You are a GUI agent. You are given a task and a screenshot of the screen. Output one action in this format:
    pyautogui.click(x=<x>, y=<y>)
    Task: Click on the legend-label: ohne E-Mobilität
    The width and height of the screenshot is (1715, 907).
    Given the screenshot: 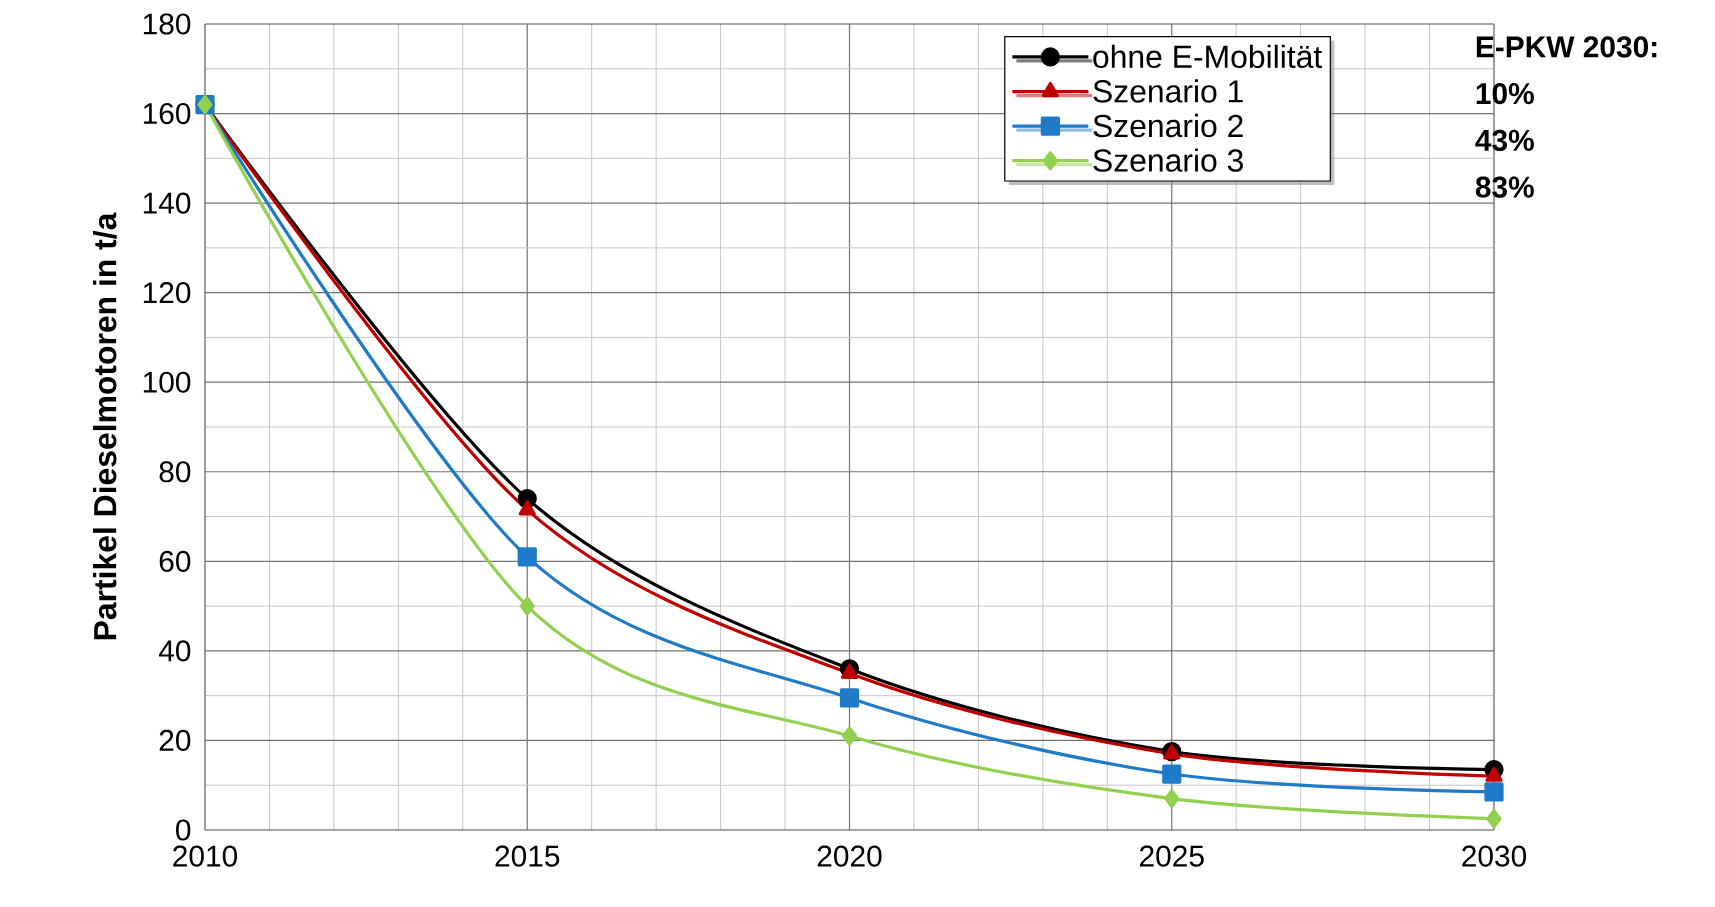 What is the action you would take?
    pyautogui.click(x=1208, y=56)
    